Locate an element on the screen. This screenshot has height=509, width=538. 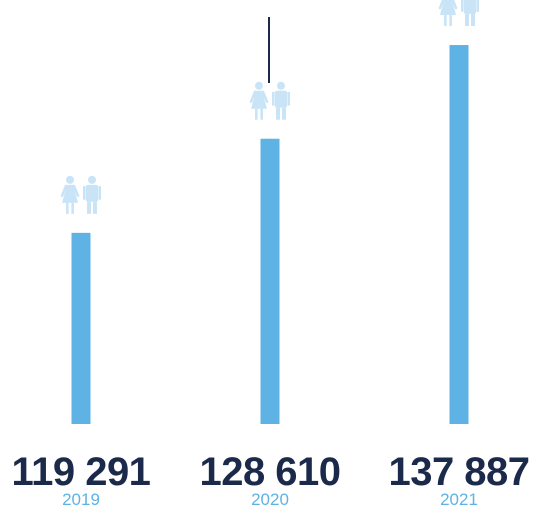
year-label: 2021 is located at coordinates (459, 499).